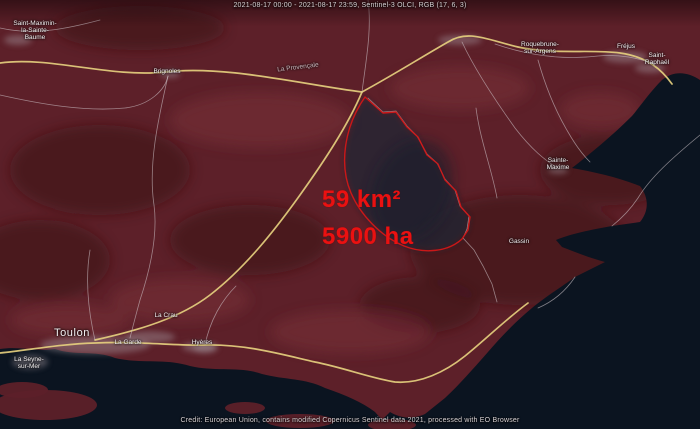  I want to click on map-label-hyeres: Hyères, so click(202, 342).